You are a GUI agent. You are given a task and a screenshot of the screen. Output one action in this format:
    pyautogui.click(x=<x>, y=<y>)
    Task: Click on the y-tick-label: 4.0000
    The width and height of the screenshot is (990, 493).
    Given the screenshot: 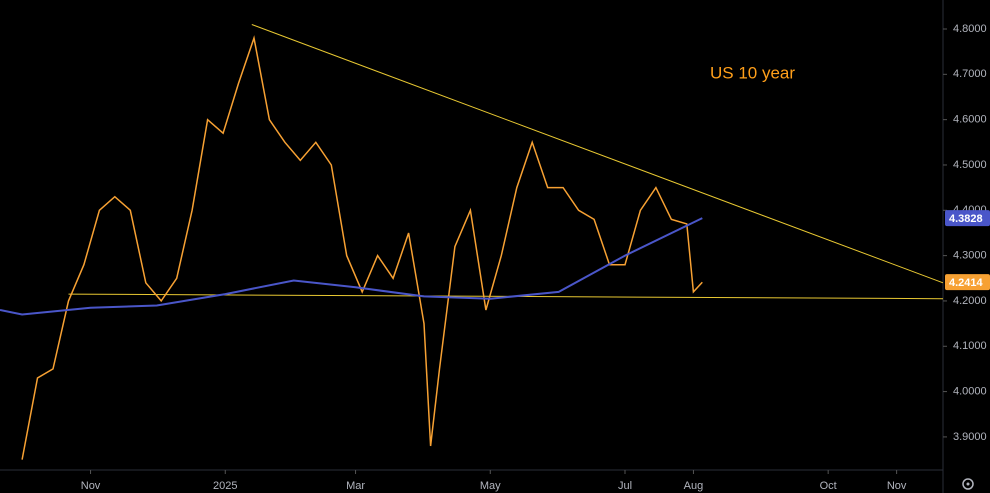 What is the action you would take?
    pyautogui.click(x=970, y=391)
    